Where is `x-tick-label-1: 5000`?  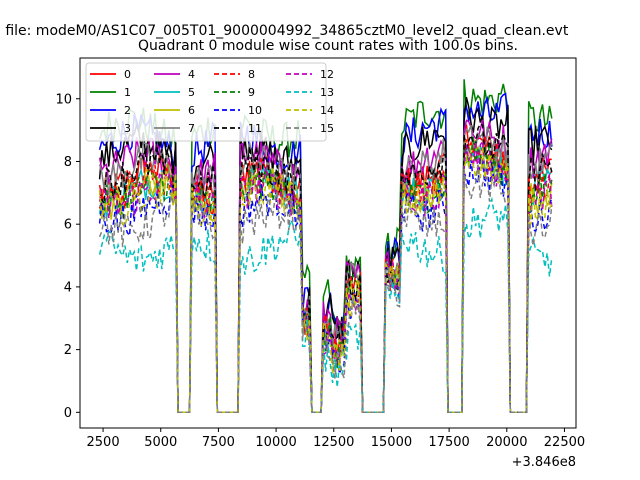
x-tick-label-1: 5000 is located at coordinates (160, 442).